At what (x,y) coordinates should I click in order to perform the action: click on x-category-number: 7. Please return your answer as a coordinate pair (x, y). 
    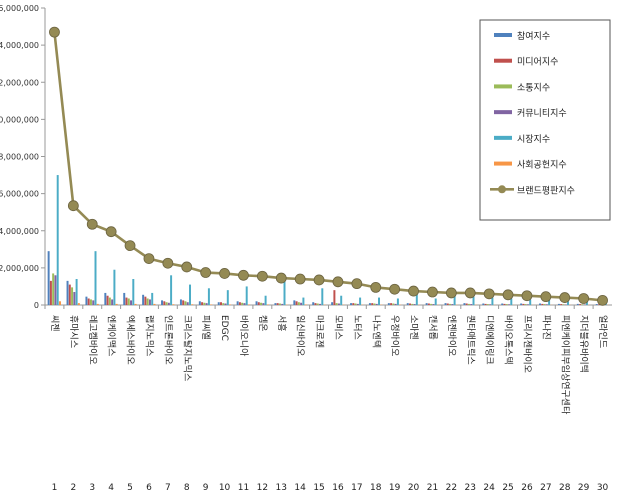
    Looking at the image, I should click on (168, 488).